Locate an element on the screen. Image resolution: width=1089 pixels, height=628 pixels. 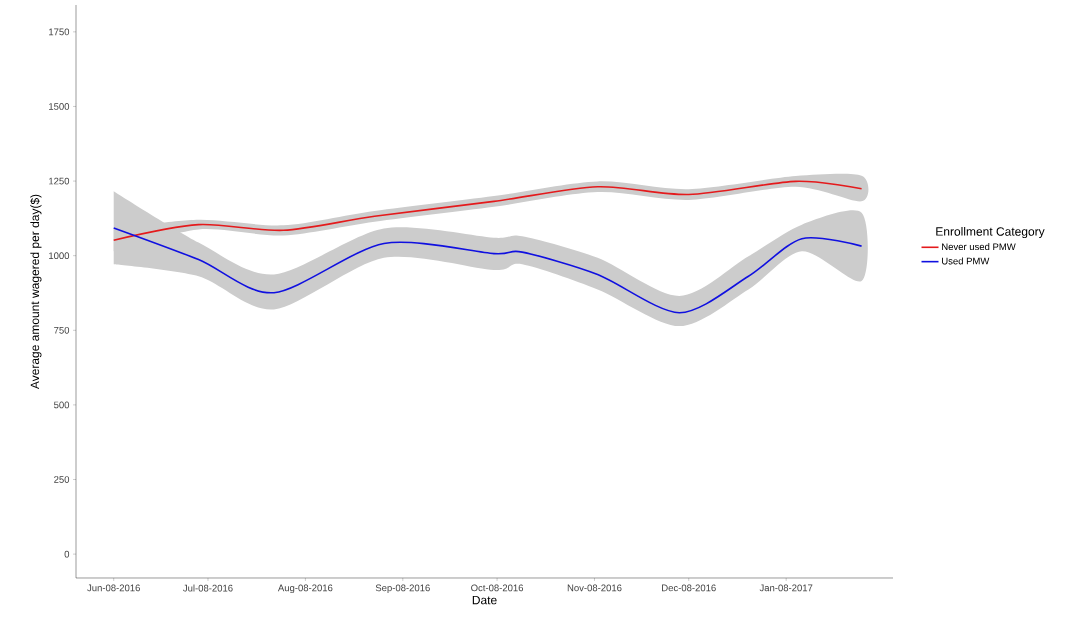
x-tick-label: Aug-08-2016 is located at coordinates (305, 589).